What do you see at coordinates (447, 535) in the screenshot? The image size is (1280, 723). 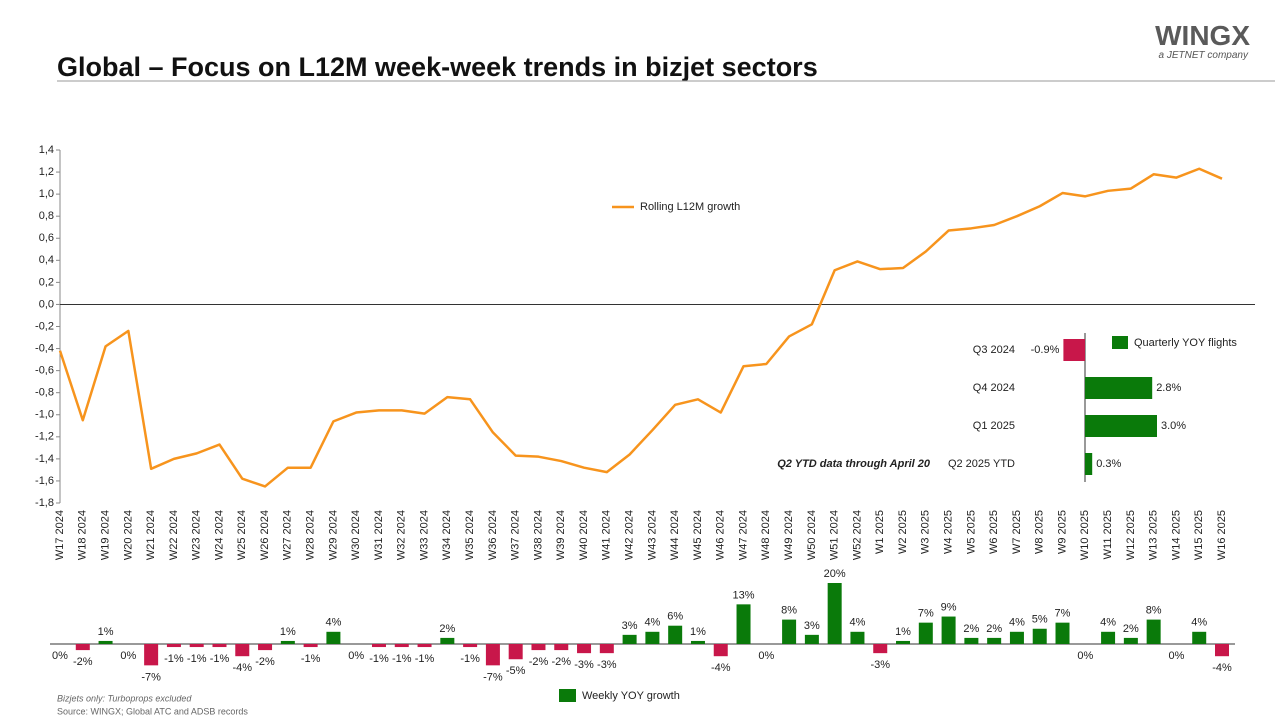 I see `x-tick-label: W34 2024` at bounding box center [447, 535].